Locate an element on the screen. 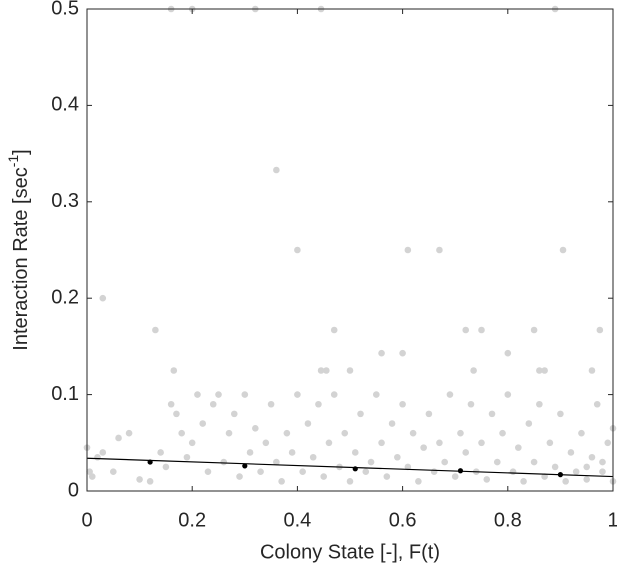  x-tick-label: 0.8 is located at coordinates (508, 520).